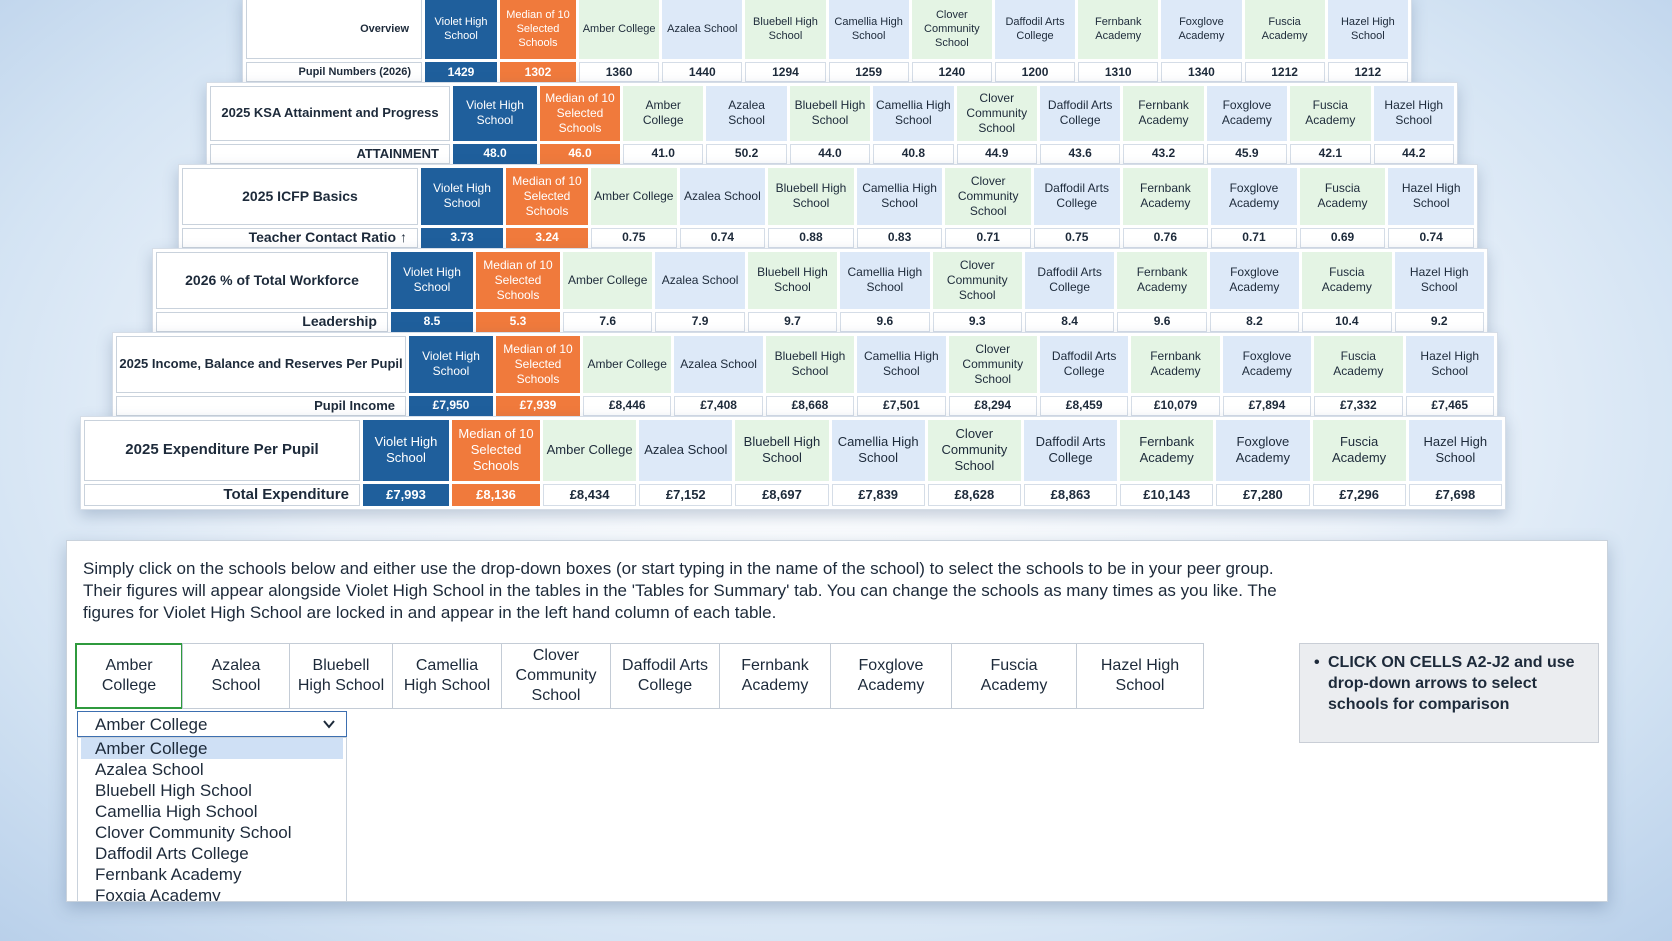  What do you see at coordinates (665, 676) in the screenshot?
I see `selector-cell-6: Daffodil Arts College` at bounding box center [665, 676].